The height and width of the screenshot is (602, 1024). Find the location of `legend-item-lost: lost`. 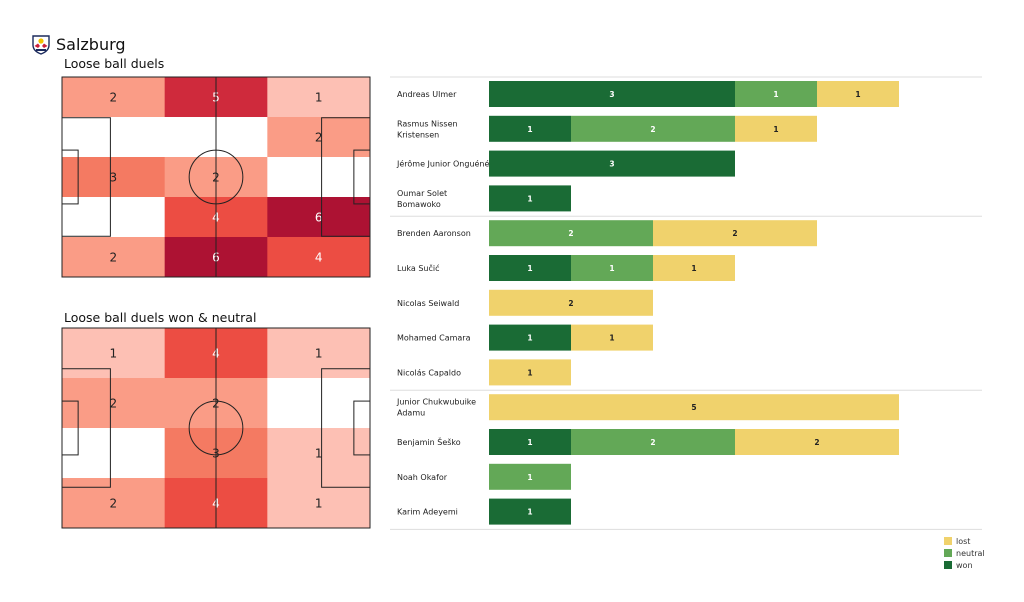

legend-item-lost: lost is located at coordinates (964, 541).